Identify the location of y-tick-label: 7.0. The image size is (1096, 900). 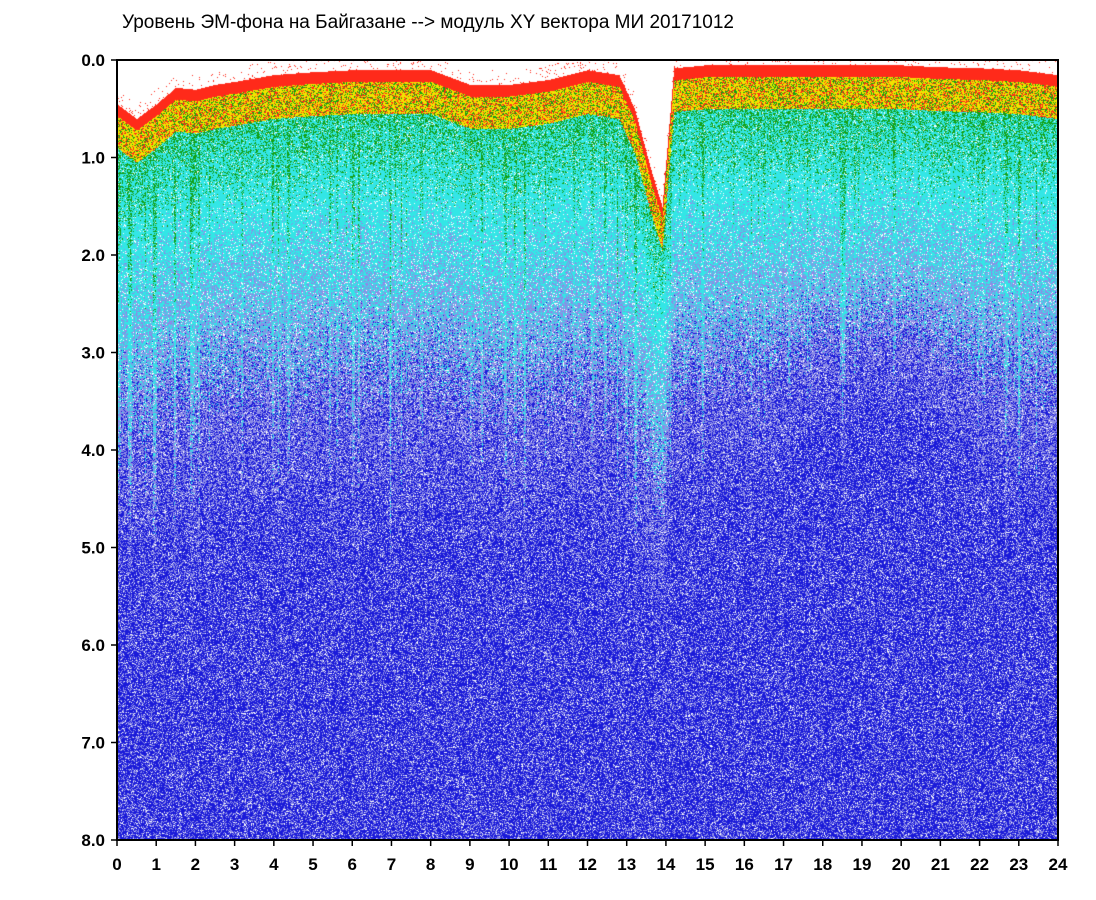
(93, 743).